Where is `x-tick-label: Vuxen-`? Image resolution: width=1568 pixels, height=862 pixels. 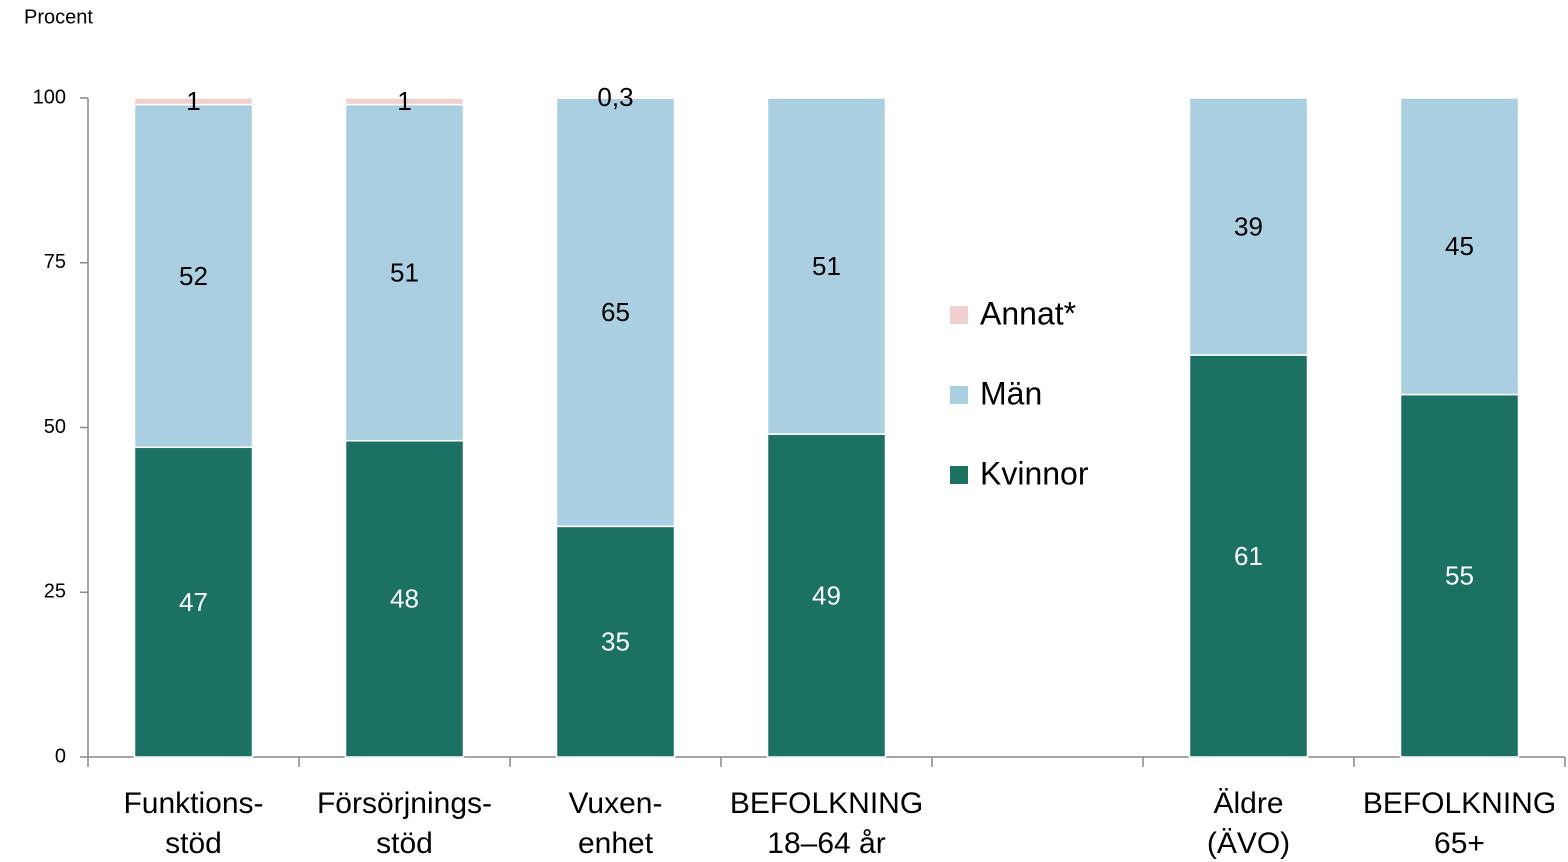
x-tick-label: Vuxen- is located at coordinates (616, 803).